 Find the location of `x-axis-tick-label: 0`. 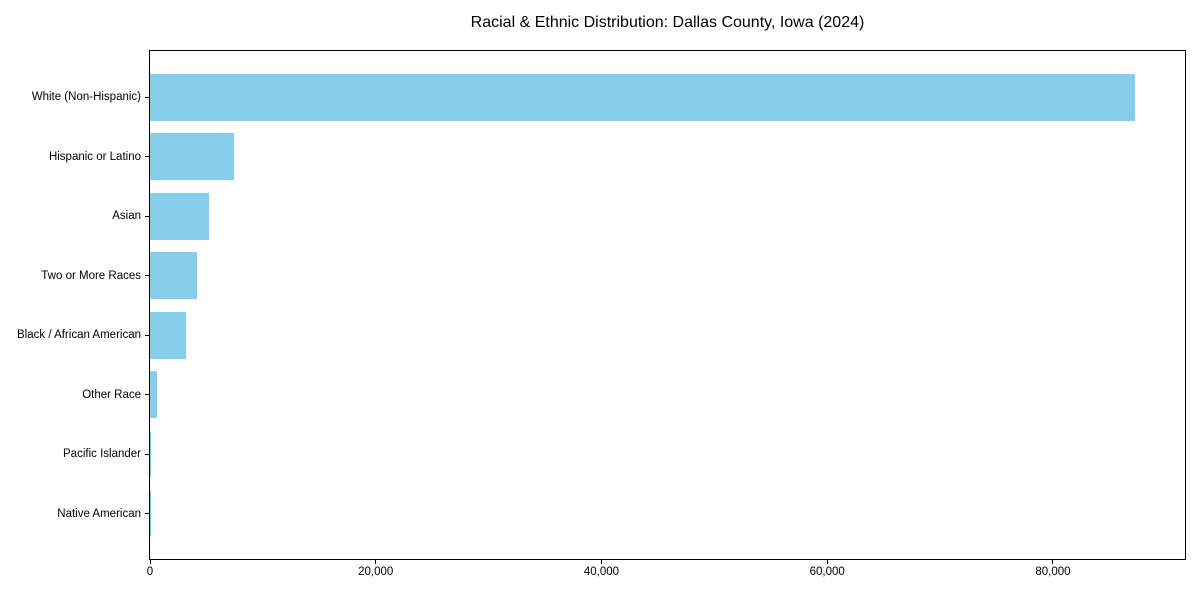

x-axis-tick-label: 0 is located at coordinates (150, 572).